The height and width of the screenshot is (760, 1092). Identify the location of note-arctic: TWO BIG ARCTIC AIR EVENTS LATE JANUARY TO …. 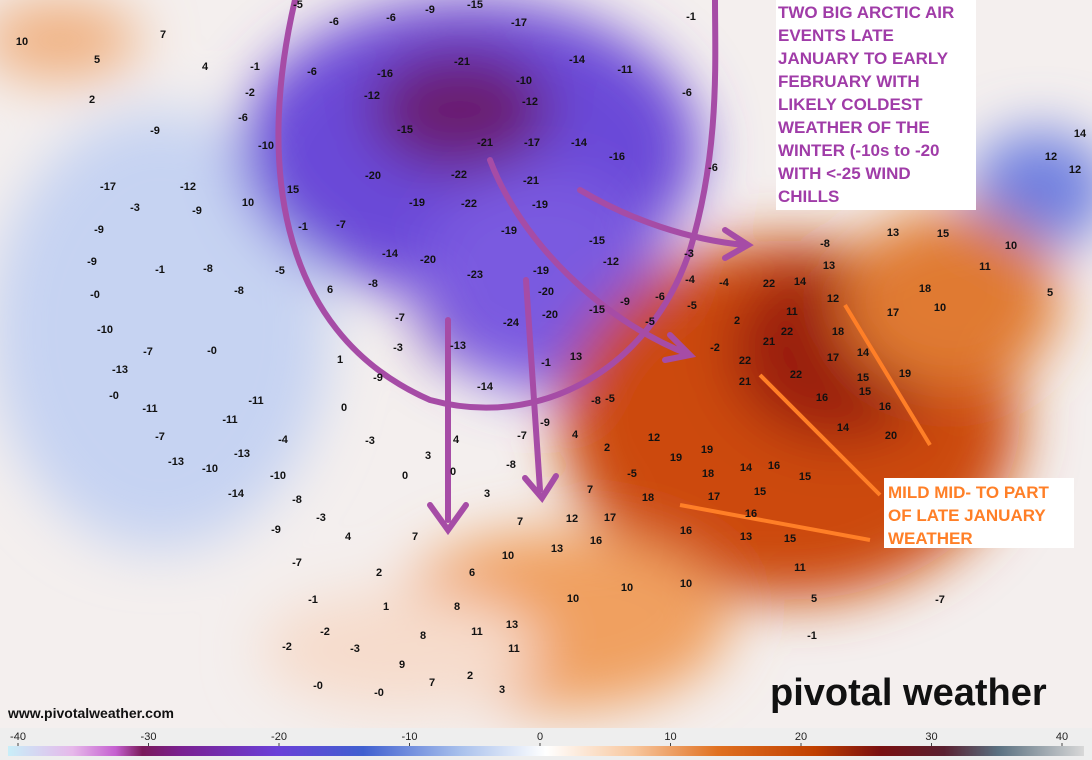
(866, 104).